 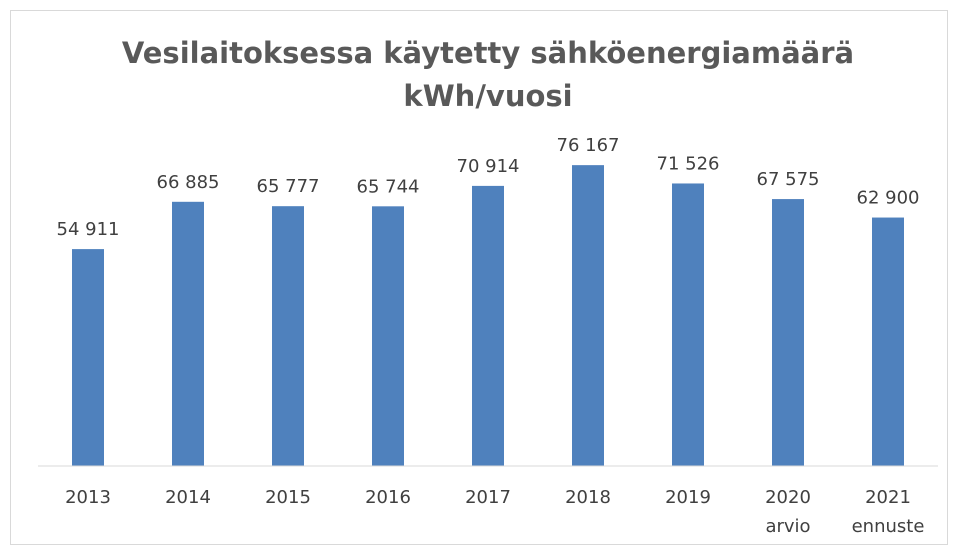 What do you see at coordinates (188, 497) in the screenshot?
I see `x-tick-label: 2014` at bounding box center [188, 497].